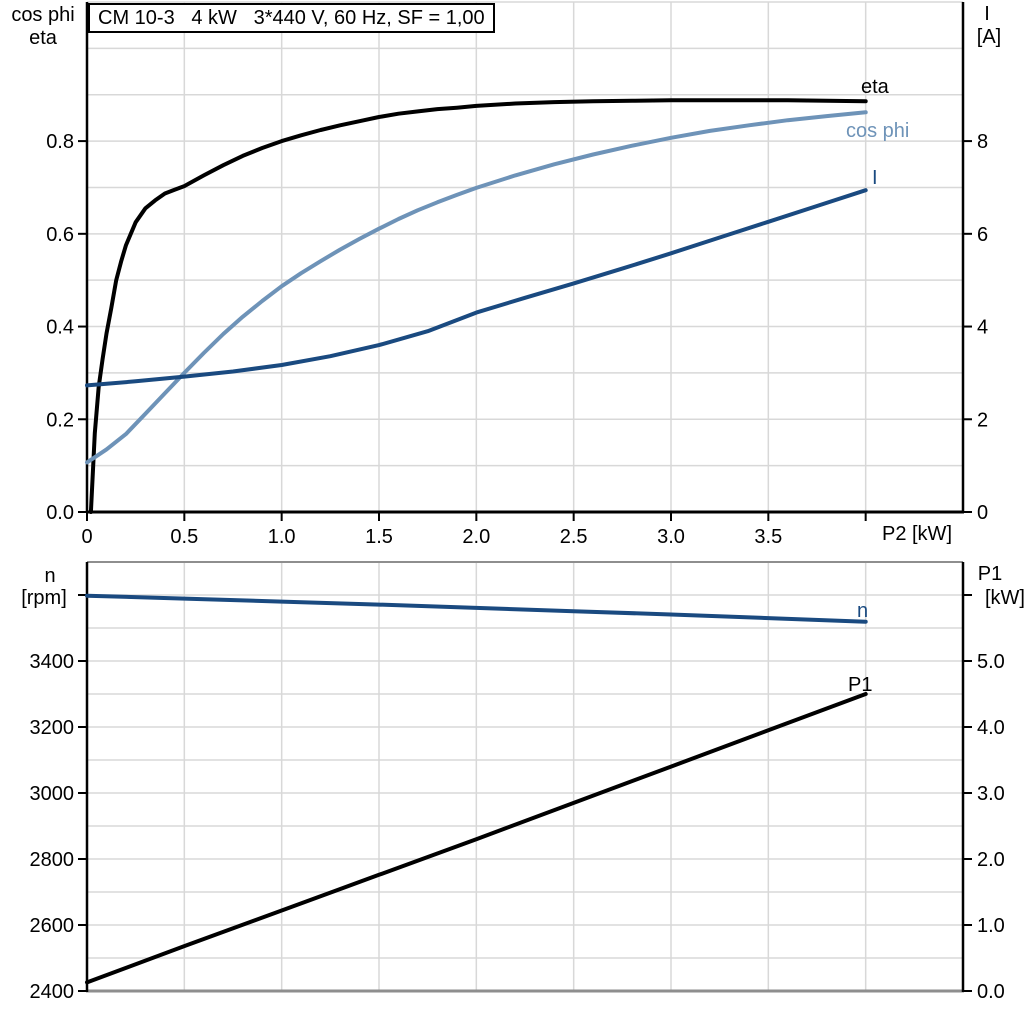 This screenshot has height=1024, width=1024. Describe the element at coordinates (991, 992) in the screenshot. I see `bottom-right-tick-label: 0.0` at that location.